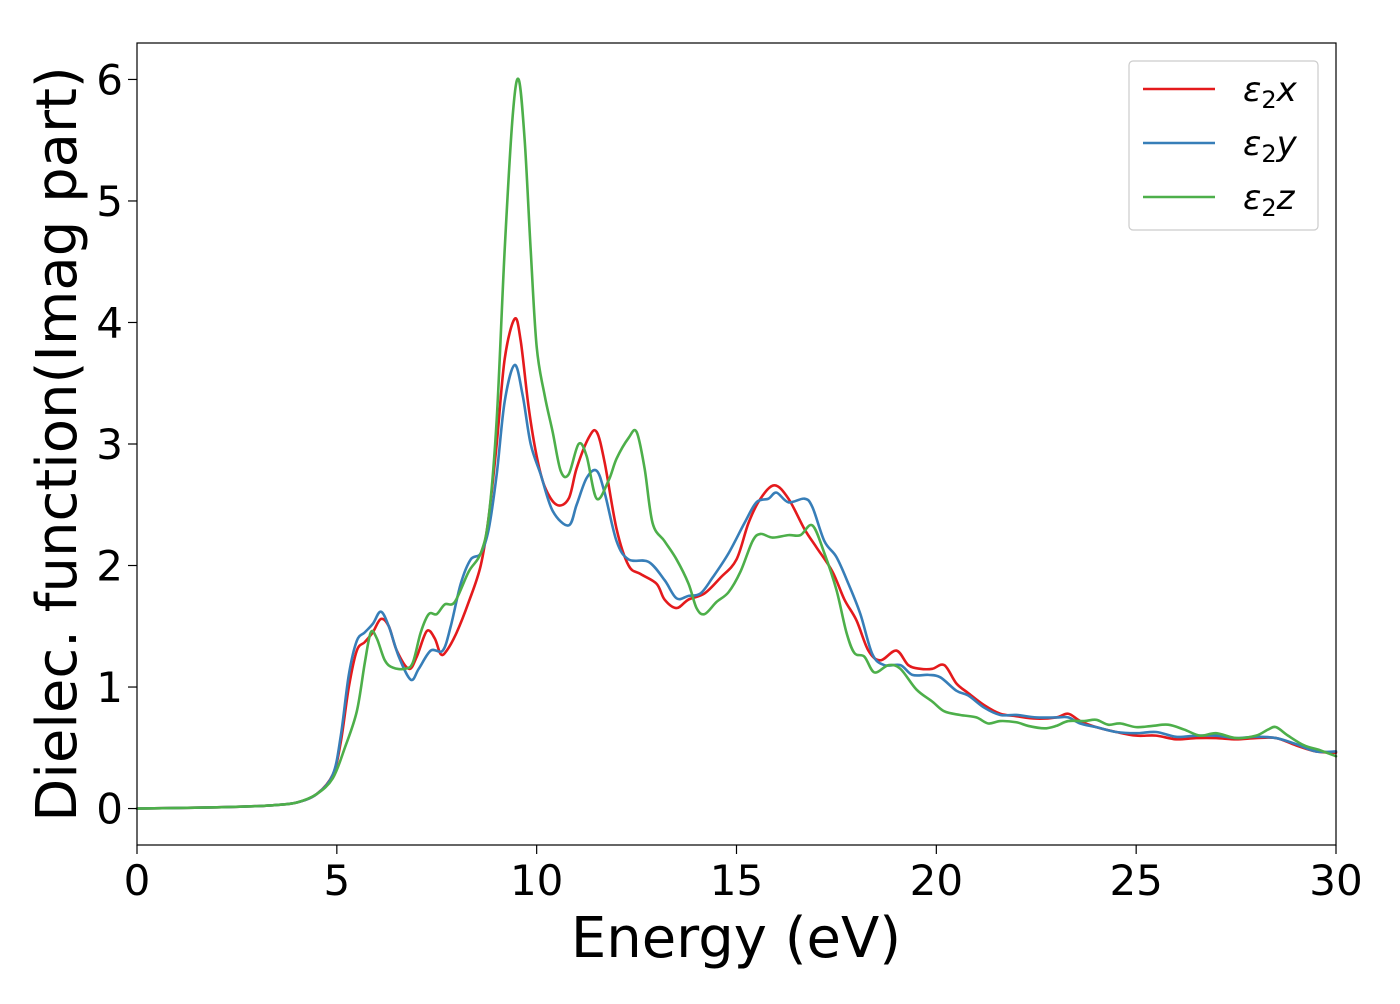 The width and height of the screenshot is (1400, 1004). What do you see at coordinates (109, 687) in the screenshot?
I see `y-tick-label: 1` at bounding box center [109, 687].